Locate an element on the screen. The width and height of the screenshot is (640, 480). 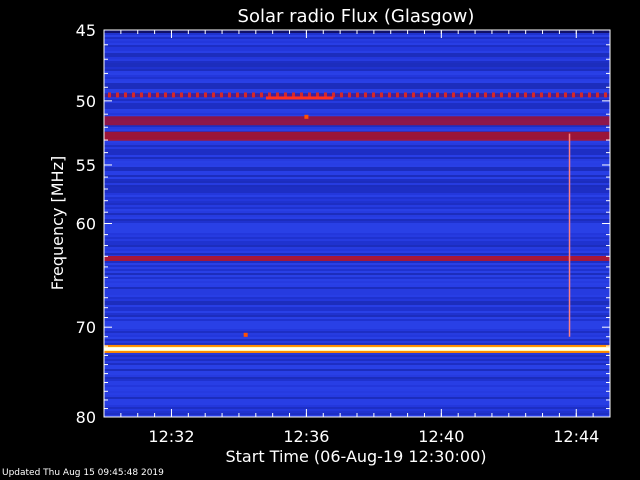
x-tick-label: 12:44 is located at coordinates (576, 436).